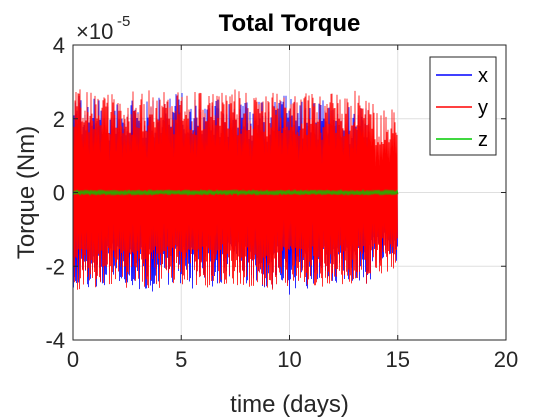 Image resolution: width=560 pixels, height=420 pixels. Describe the element at coordinates (73, 359) in the screenshot. I see `x-tick-label: 0` at that location.